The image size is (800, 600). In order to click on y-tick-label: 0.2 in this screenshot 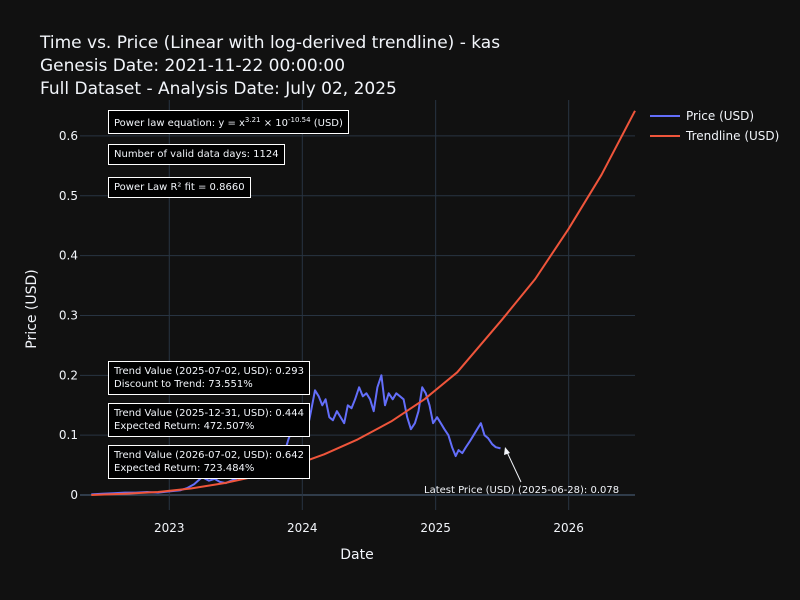, I will do `click(68, 375)`.